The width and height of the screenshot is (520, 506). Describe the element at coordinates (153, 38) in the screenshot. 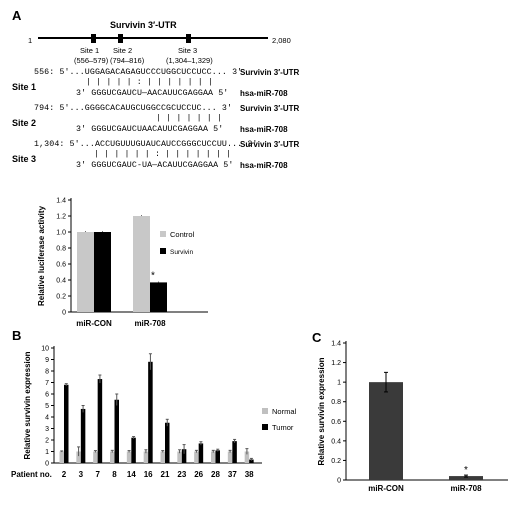

I see `utr-line` at that location.